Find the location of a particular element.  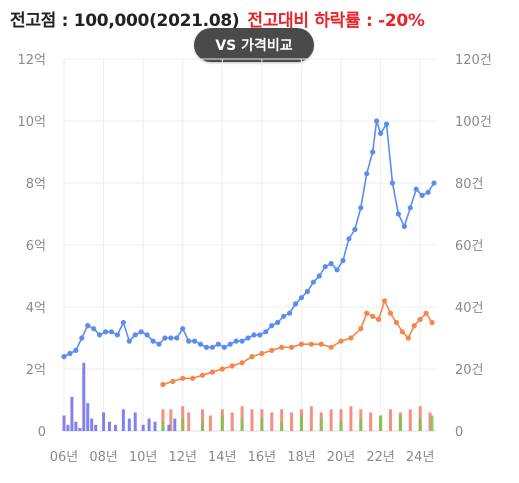

high-price-label: 전고점 : 100,000(2021.08) is located at coordinates (125, 21).